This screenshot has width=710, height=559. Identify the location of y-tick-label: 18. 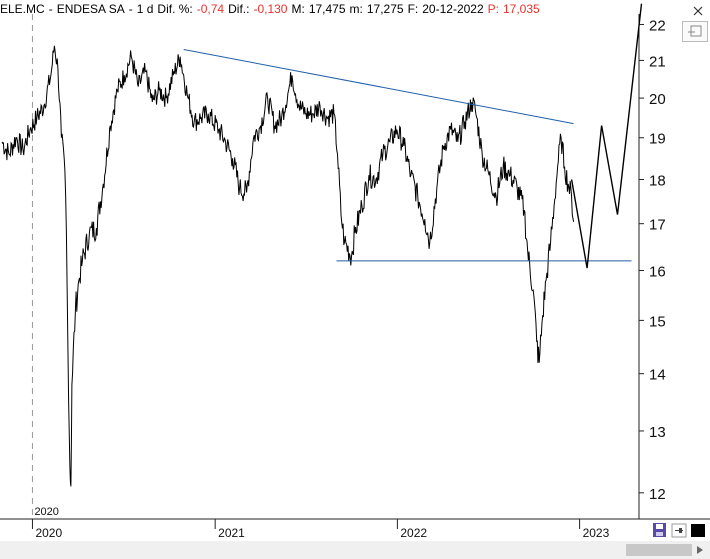
(657, 181).